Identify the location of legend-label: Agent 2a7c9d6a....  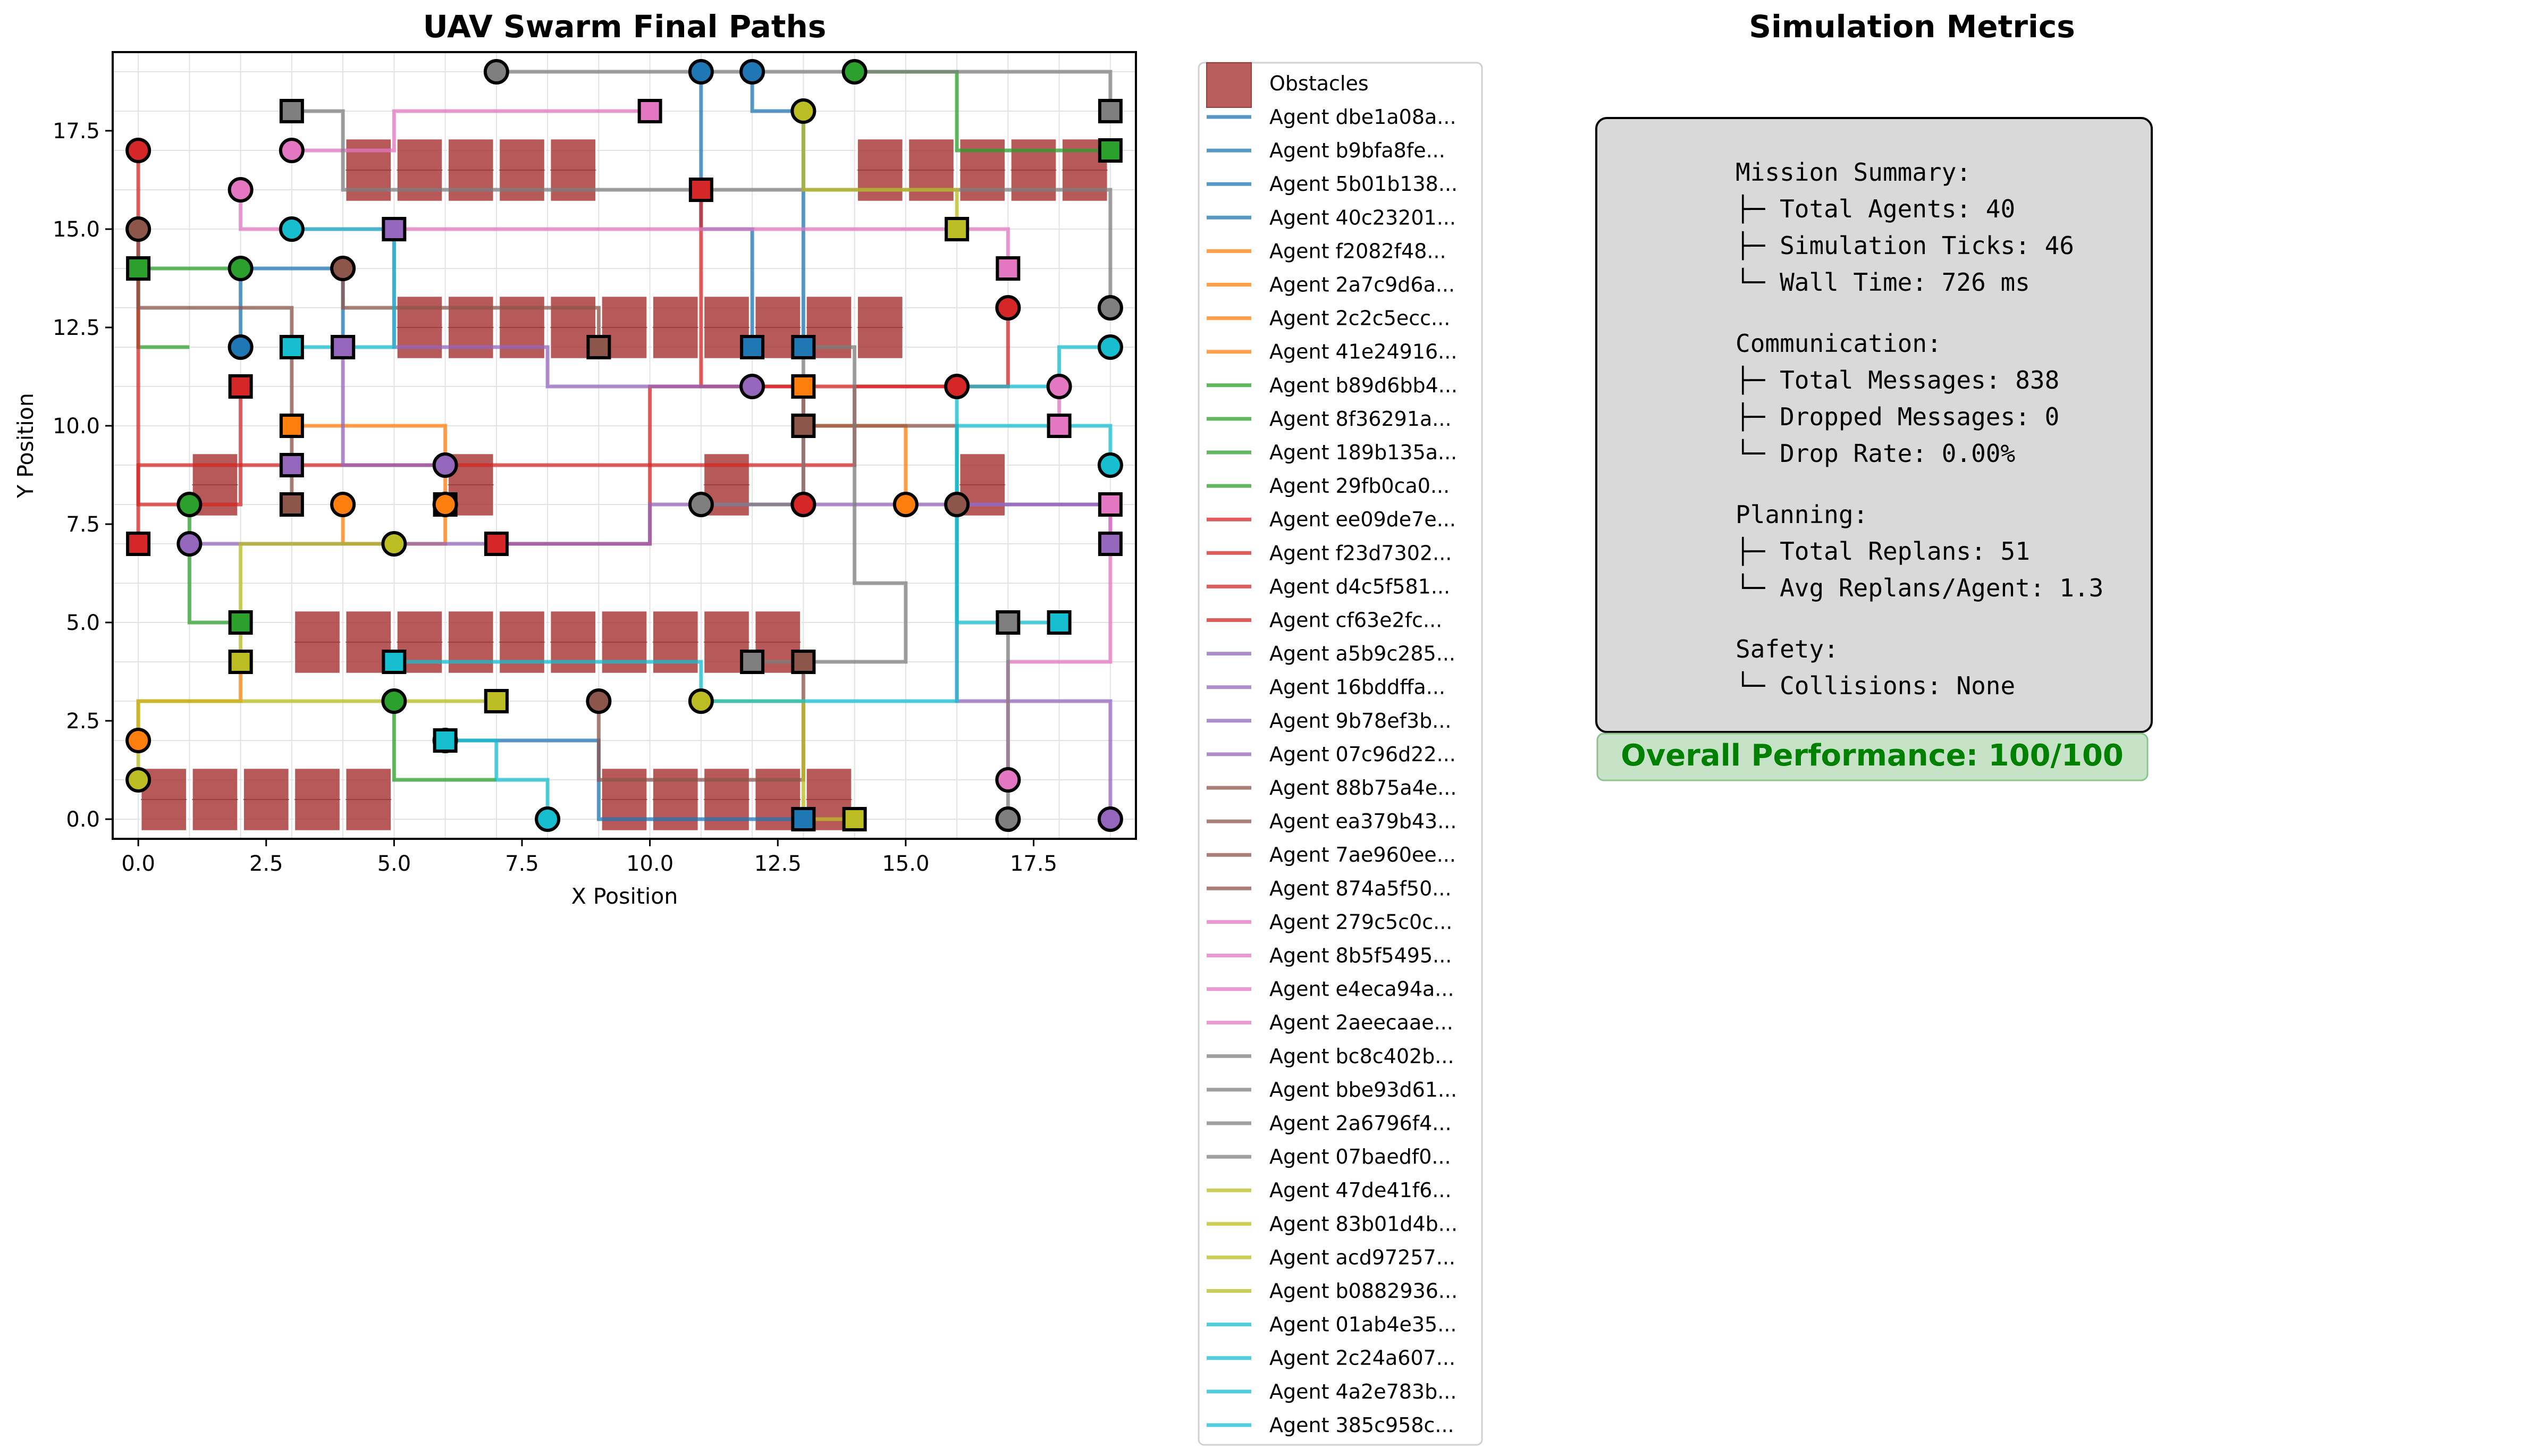
(1362, 285).